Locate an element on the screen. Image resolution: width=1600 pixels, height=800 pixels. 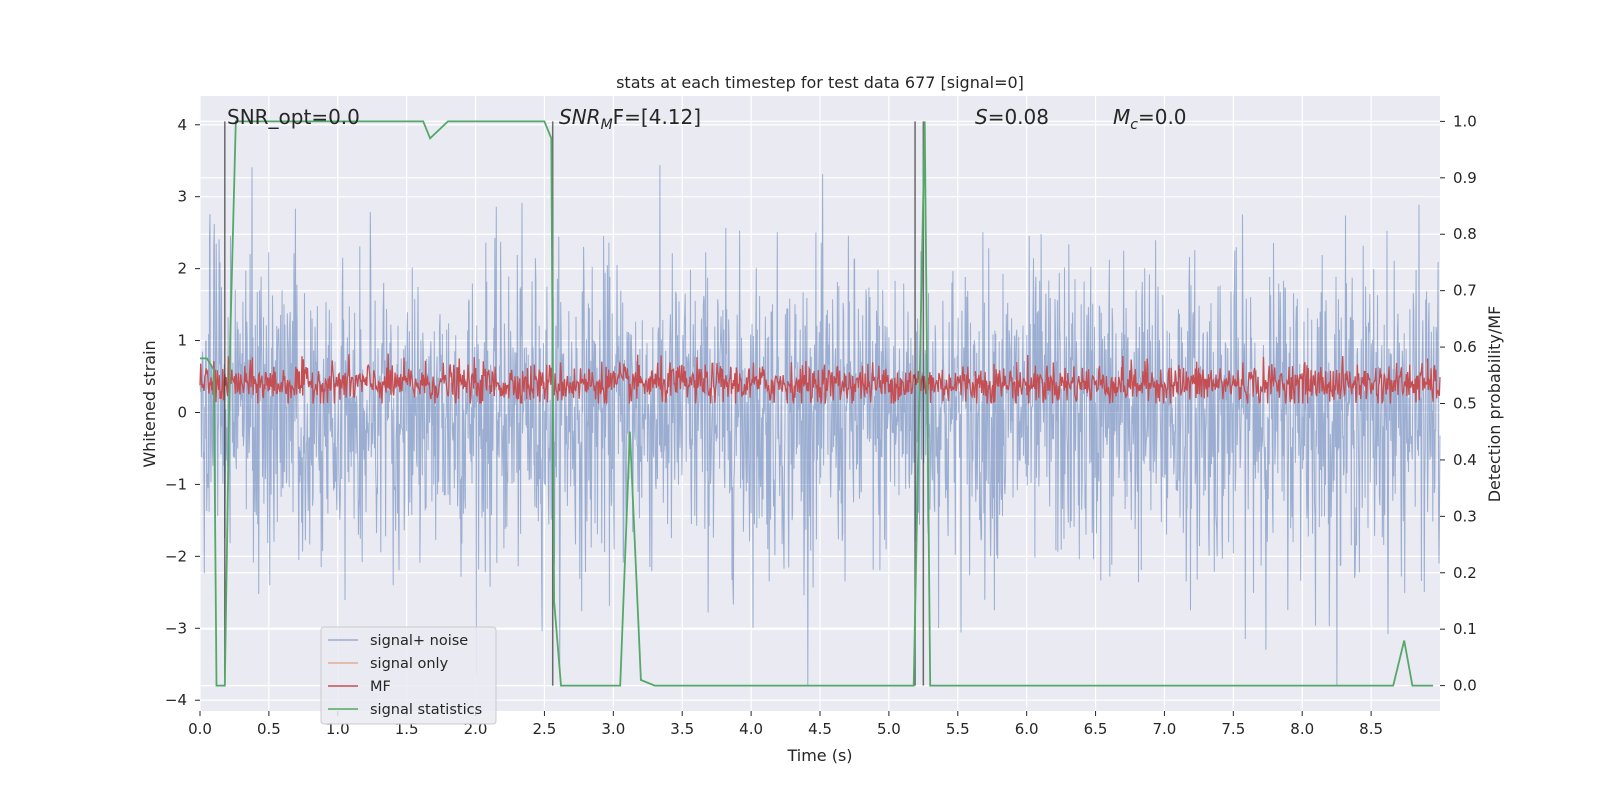
mf-series is located at coordinates (820, 378).